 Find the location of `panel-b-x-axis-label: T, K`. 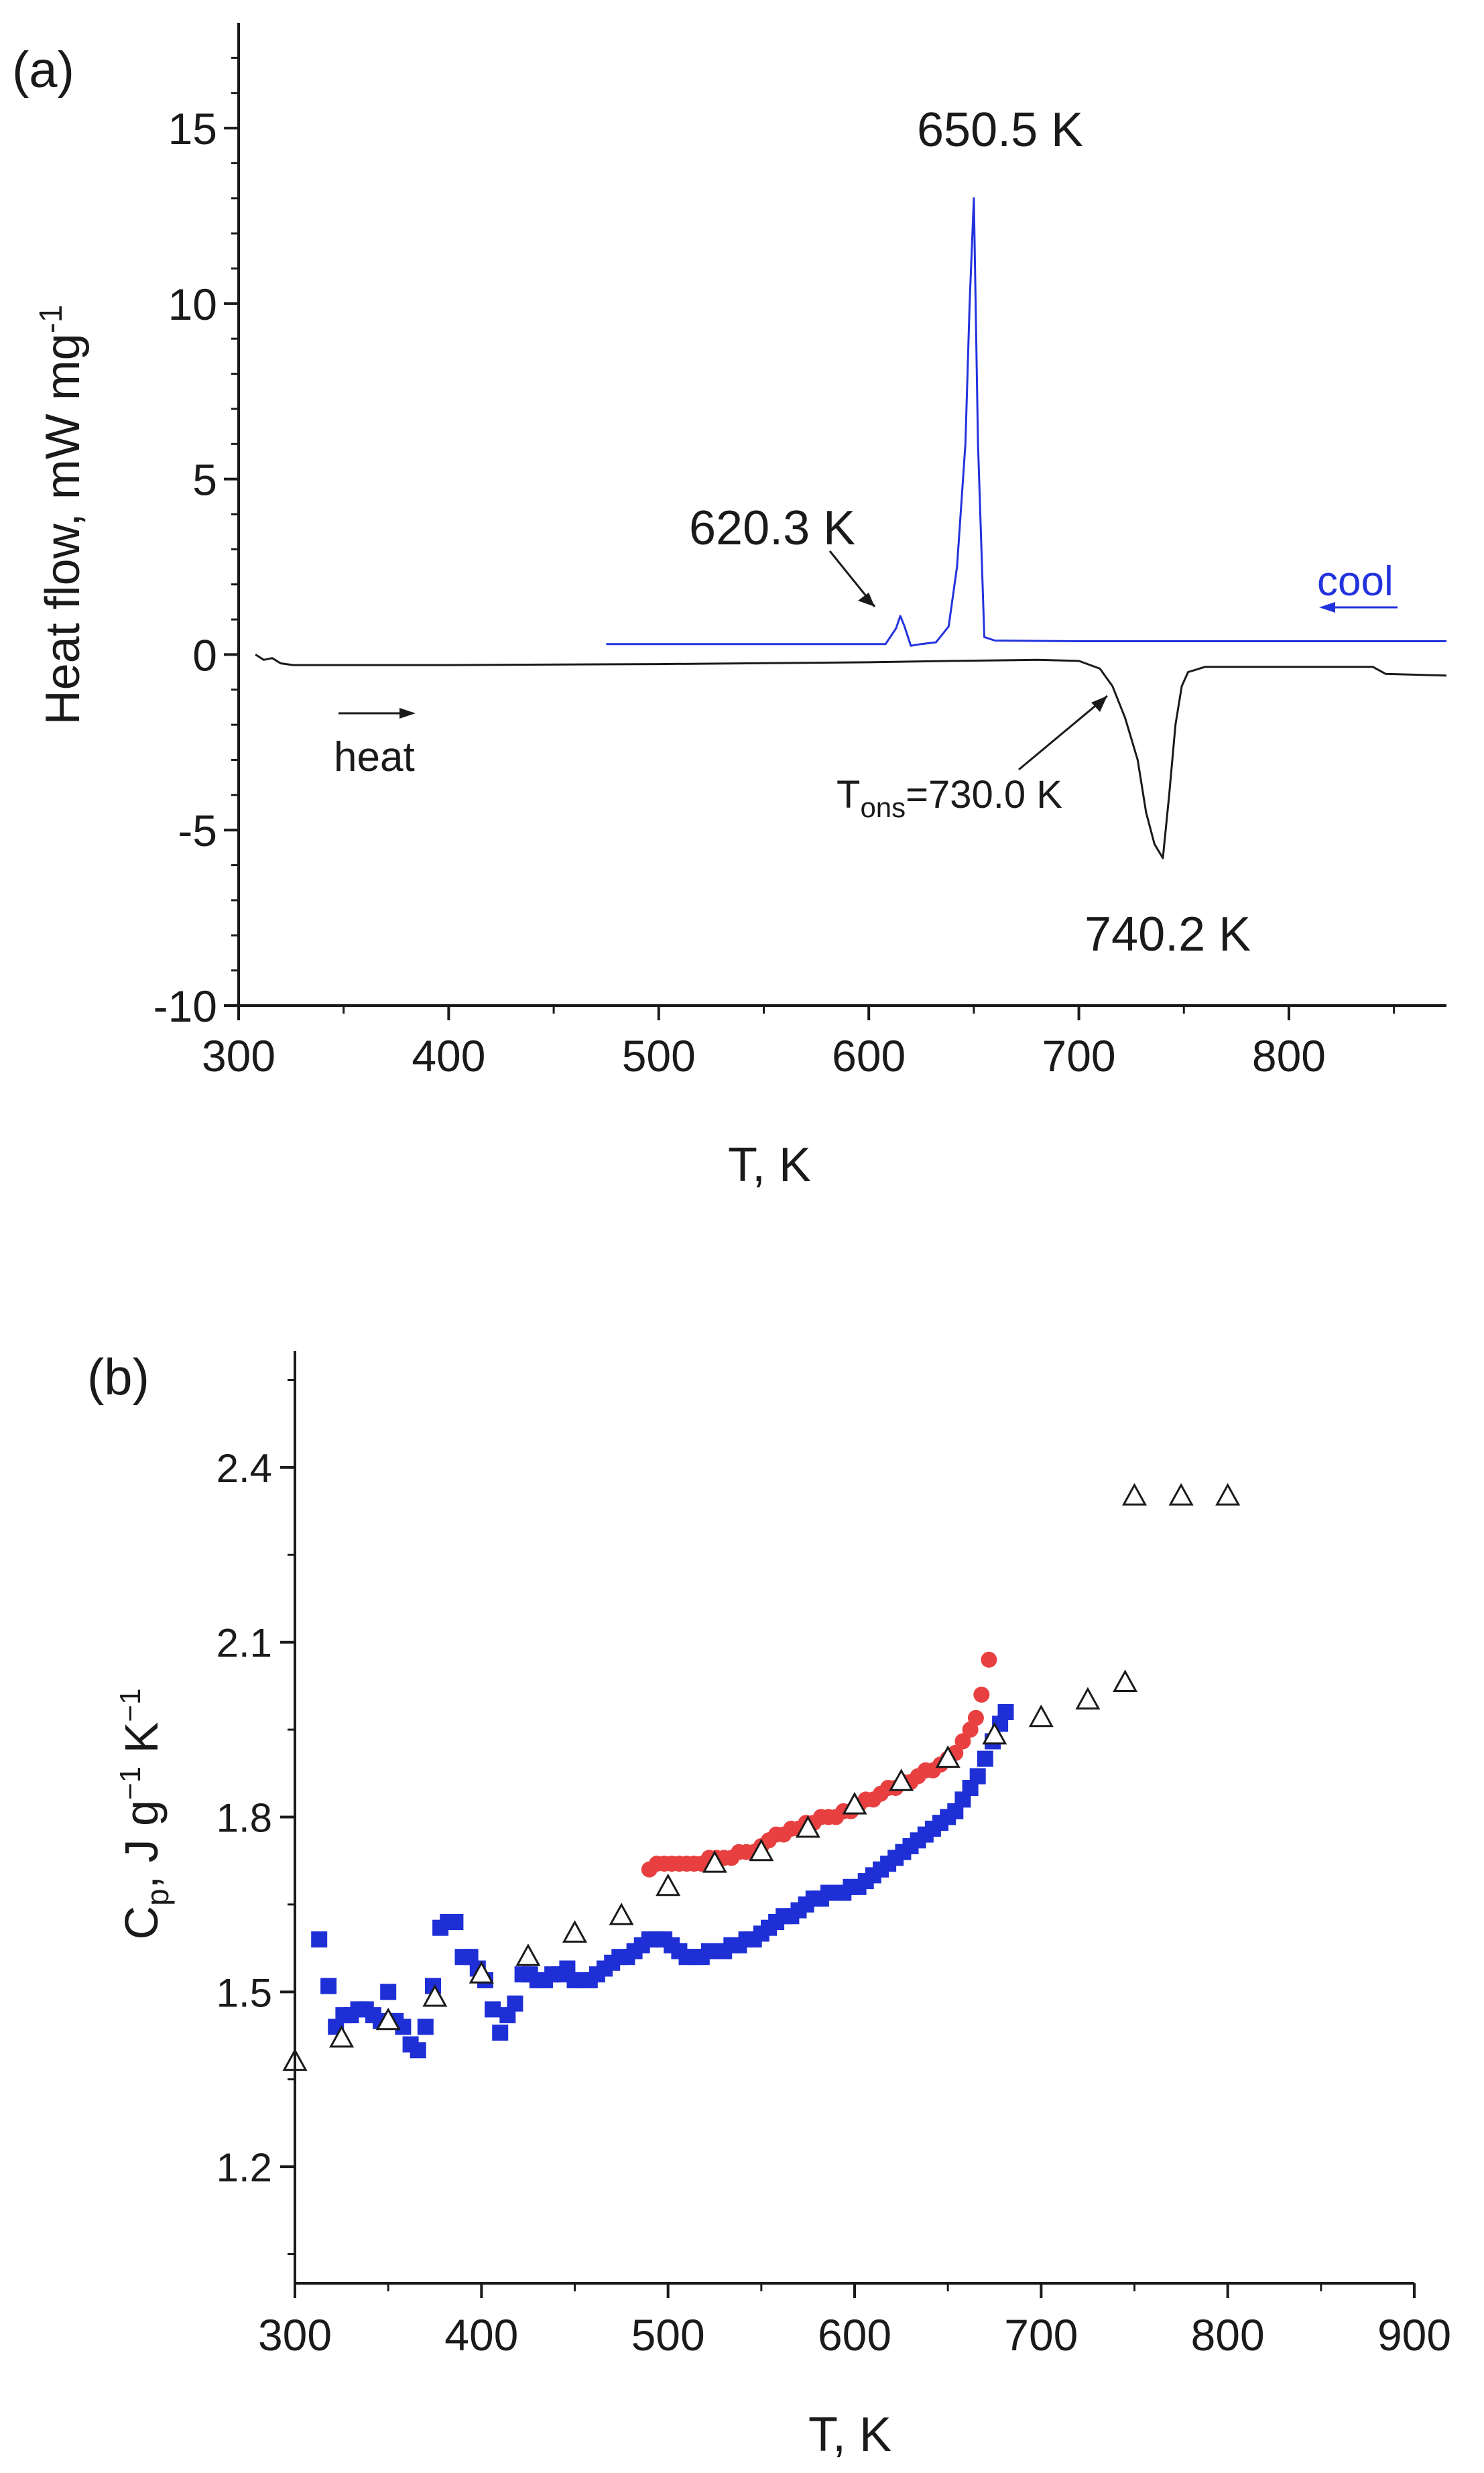

panel-b-x-axis-label: T, K is located at coordinates (849, 2435).